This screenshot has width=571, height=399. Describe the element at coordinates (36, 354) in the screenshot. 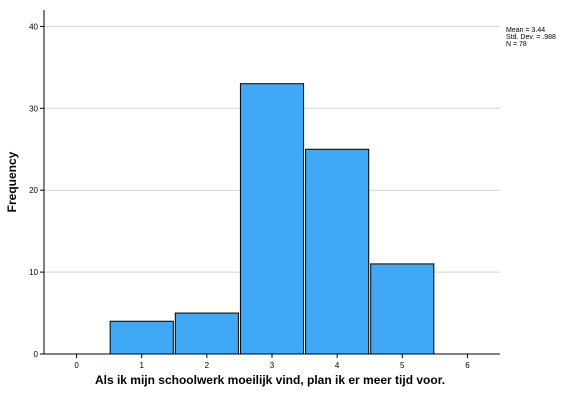

I see `y-tick-label: 0` at that location.